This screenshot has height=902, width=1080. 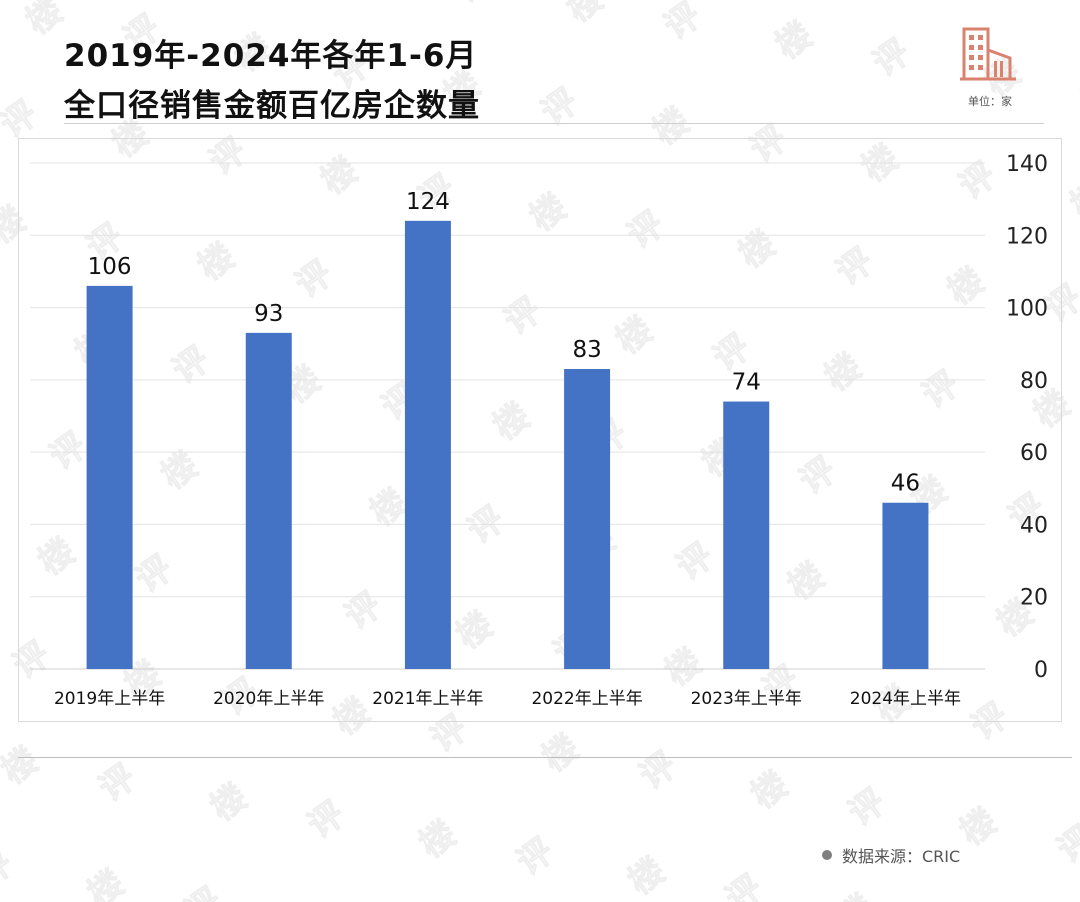 What do you see at coordinates (988, 54) in the screenshot?
I see `building-icon` at bounding box center [988, 54].